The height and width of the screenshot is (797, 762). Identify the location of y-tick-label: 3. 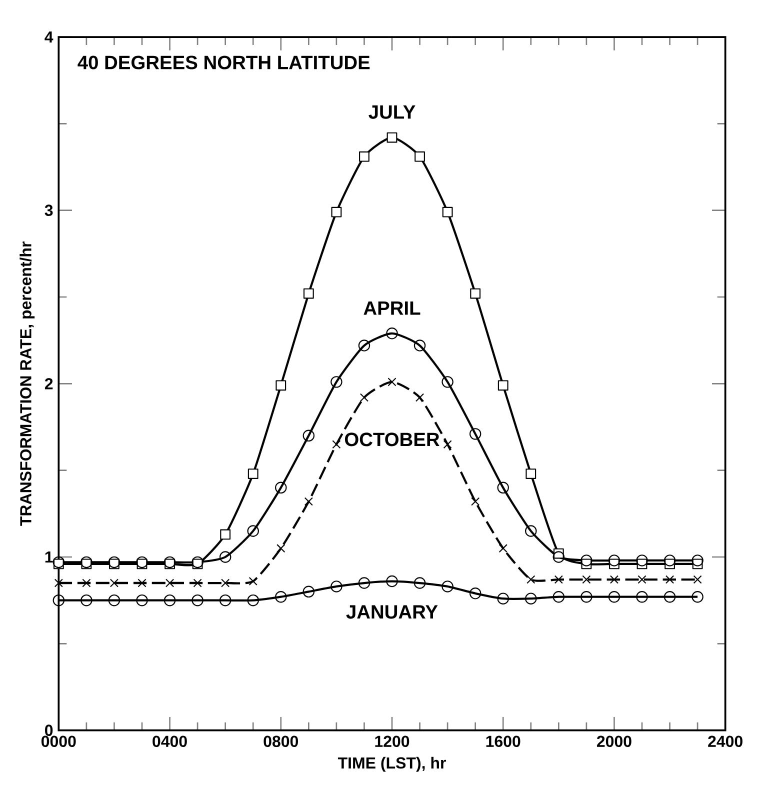
(48, 210).